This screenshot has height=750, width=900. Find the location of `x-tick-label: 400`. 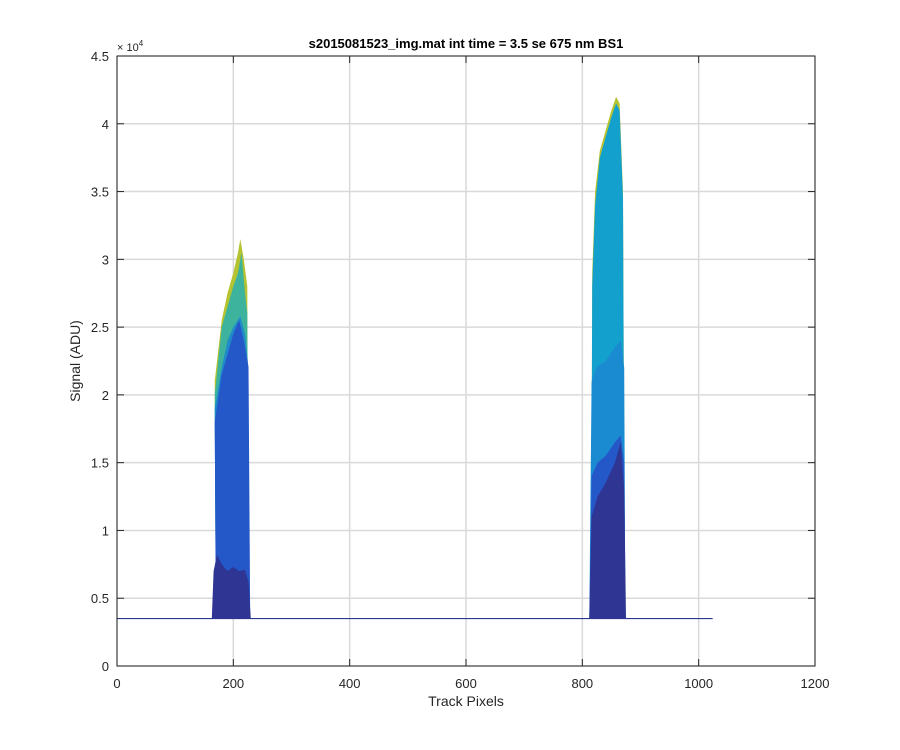

x-tick-label: 400 is located at coordinates (350, 683).